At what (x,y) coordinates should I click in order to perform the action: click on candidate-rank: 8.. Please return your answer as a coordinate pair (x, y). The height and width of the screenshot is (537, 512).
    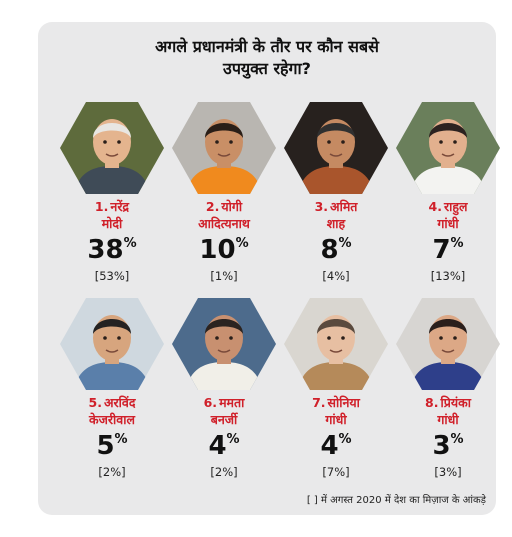
    Looking at the image, I should click on (432, 402).